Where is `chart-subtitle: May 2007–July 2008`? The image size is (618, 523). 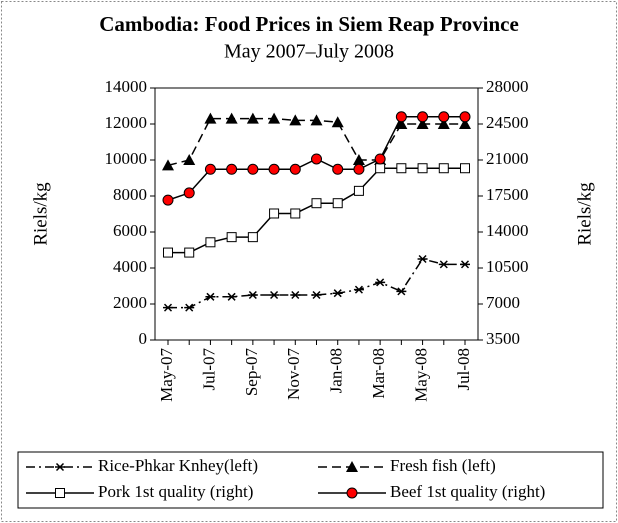
chart-subtitle: May 2007–July 2008 is located at coordinates (309, 52).